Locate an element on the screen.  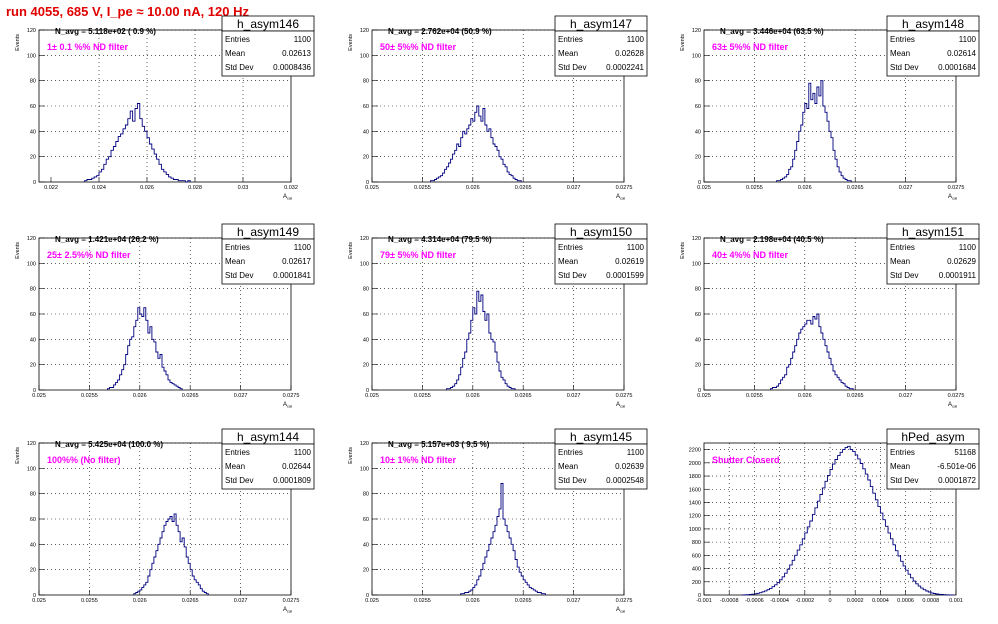
histogram-name: h_asym150 is located at coordinates (601, 232).